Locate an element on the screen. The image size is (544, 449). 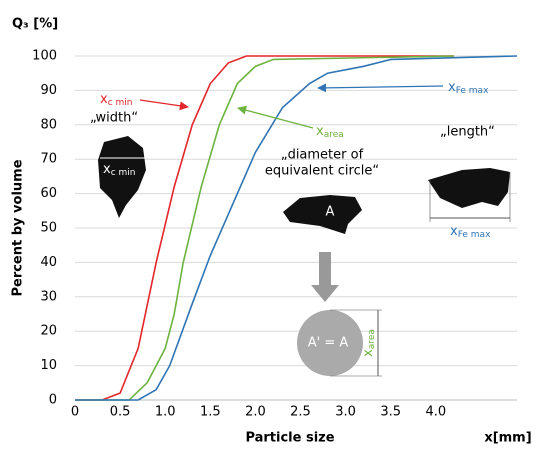
y-tick-label: 70 is located at coordinates (48, 159).